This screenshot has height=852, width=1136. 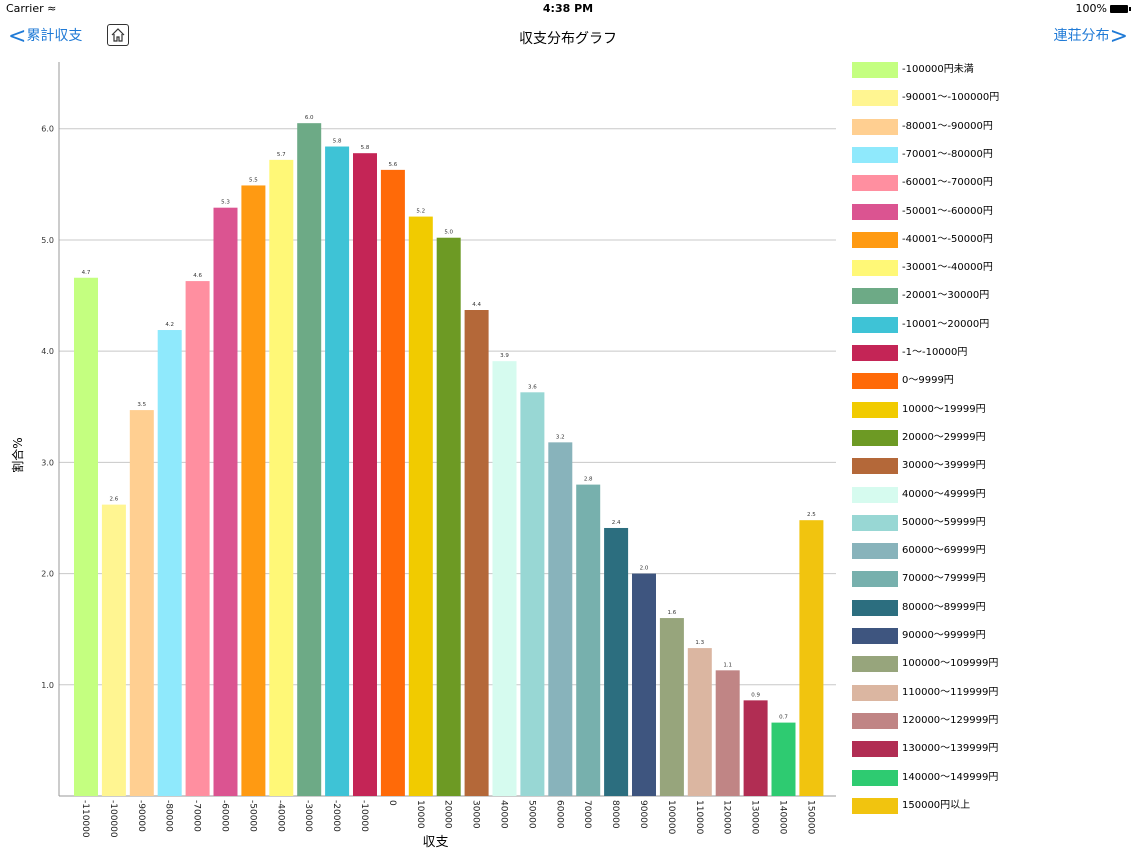 What do you see at coordinates (365, 148) in the screenshot?
I see `data-label: 5.8` at bounding box center [365, 148].